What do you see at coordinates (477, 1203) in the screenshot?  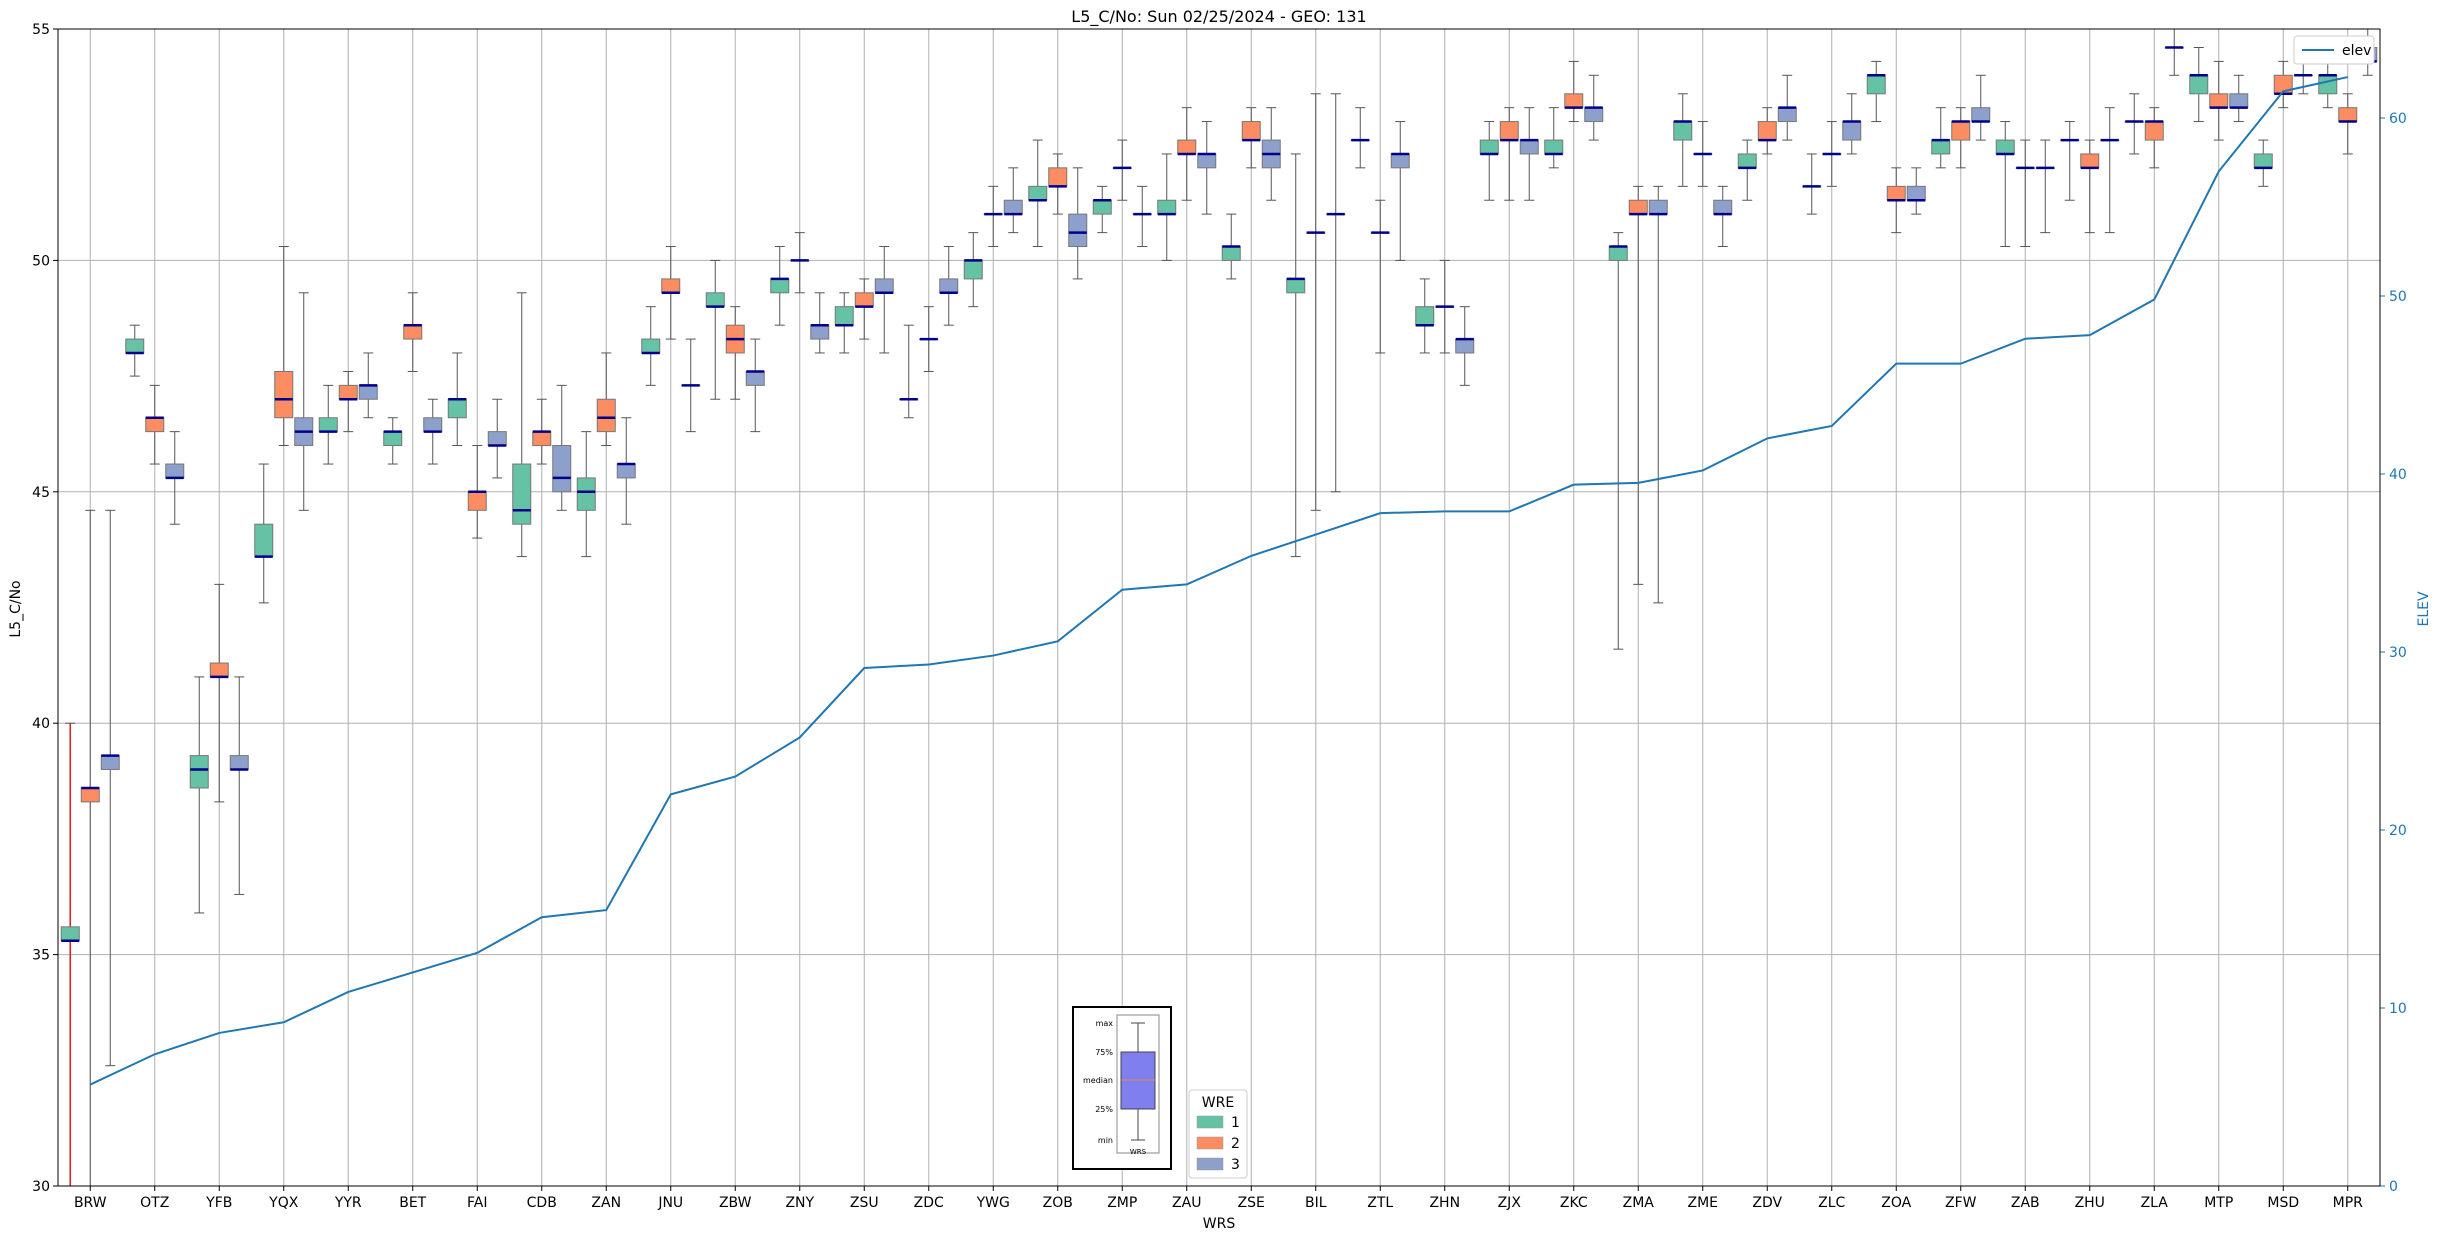 I see `x-tick-label: FAI` at bounding box center [477, 1203].